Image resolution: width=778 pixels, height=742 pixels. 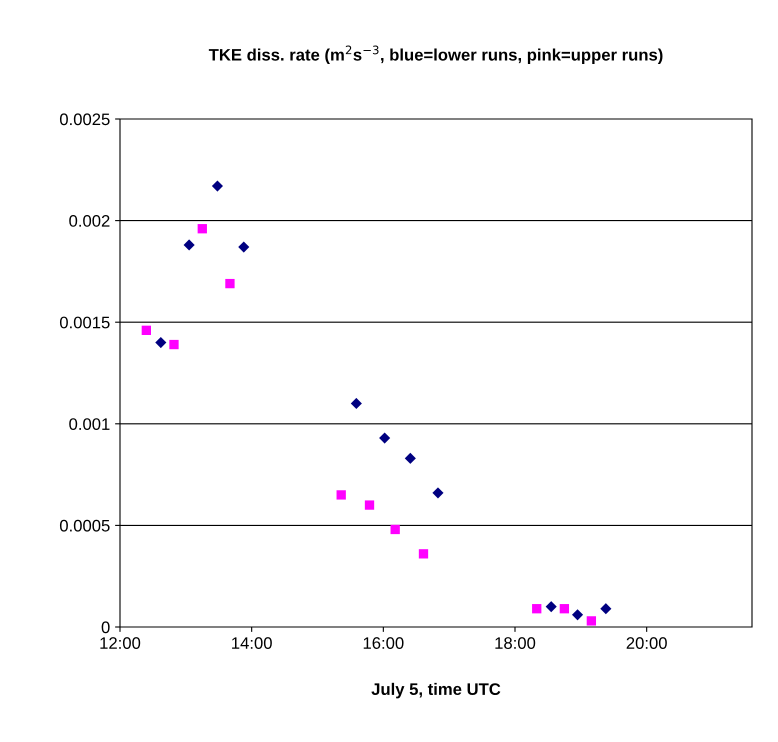 What do you see at coordinates (89, 424) in the screenshot?
I see `y-tick-label: 0.001` at bounding box center [89, 424].